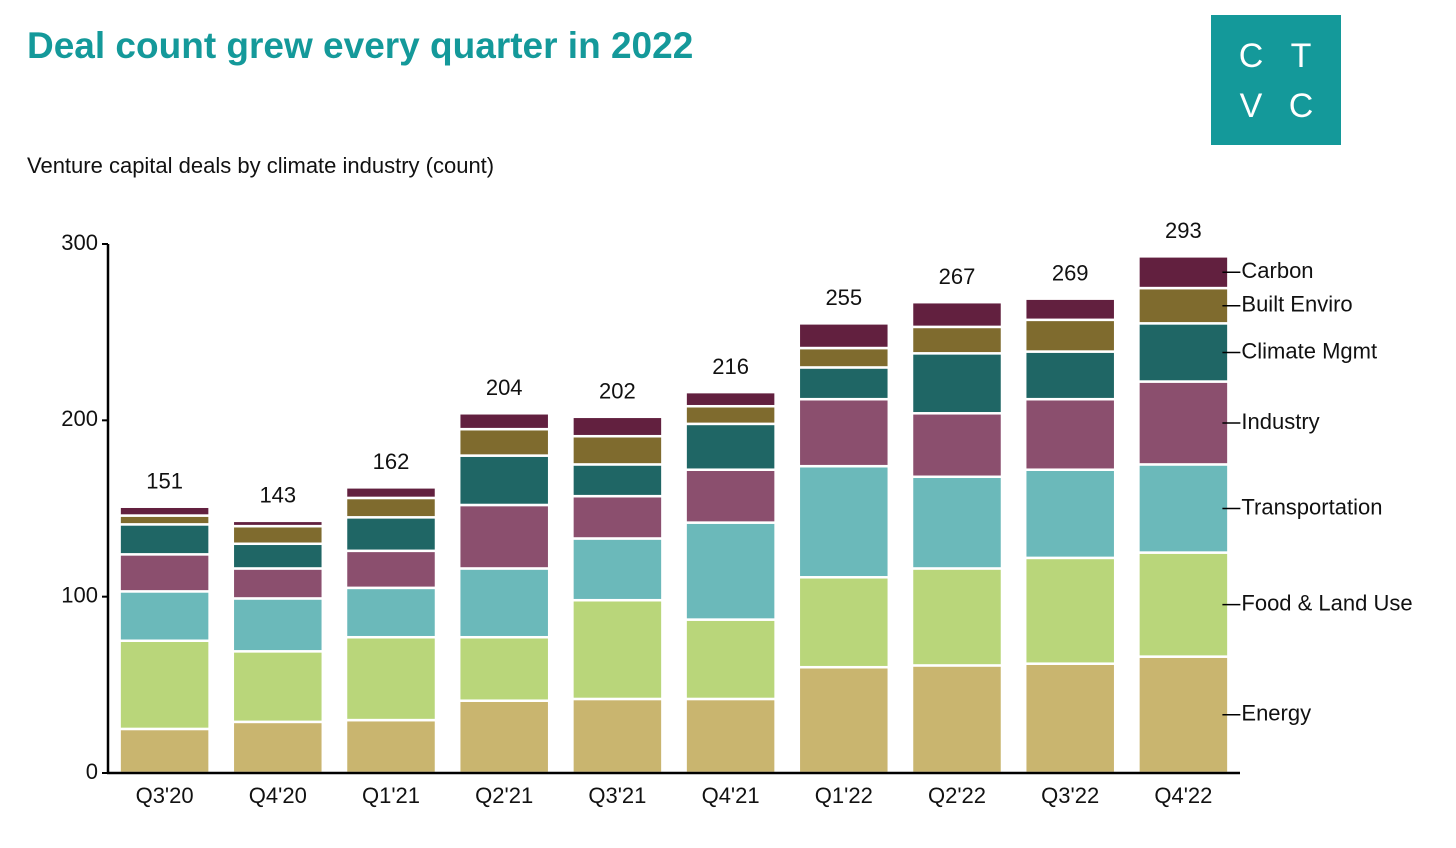 The height and width of the screenshot is (848, 1456). What do you see at coordinates (504, 795) in the screenshot?
I see `x-tick-label: Q2'21` at bounding box center [504, 795].